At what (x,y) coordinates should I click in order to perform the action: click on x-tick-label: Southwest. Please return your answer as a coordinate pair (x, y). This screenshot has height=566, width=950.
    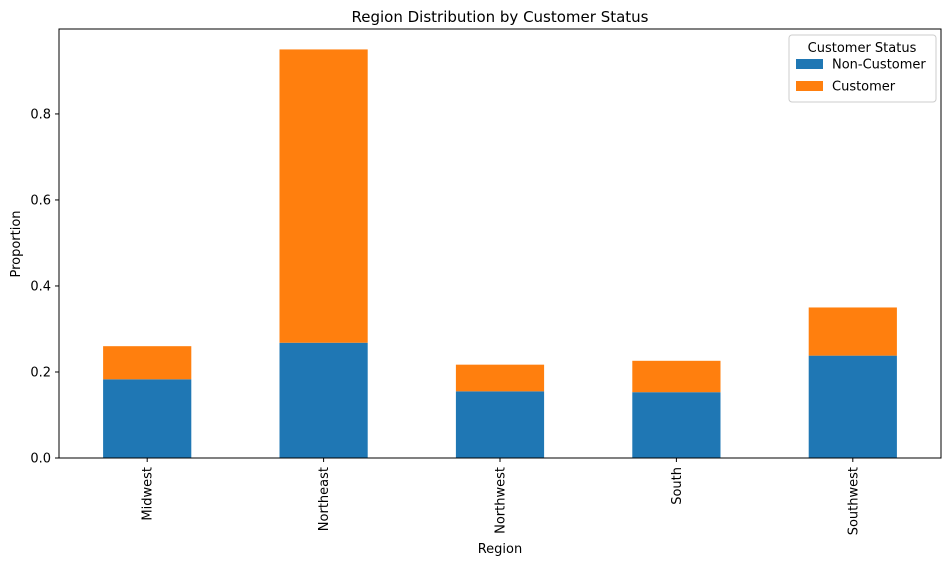
    Looking at the image, I should click on (853, 501).